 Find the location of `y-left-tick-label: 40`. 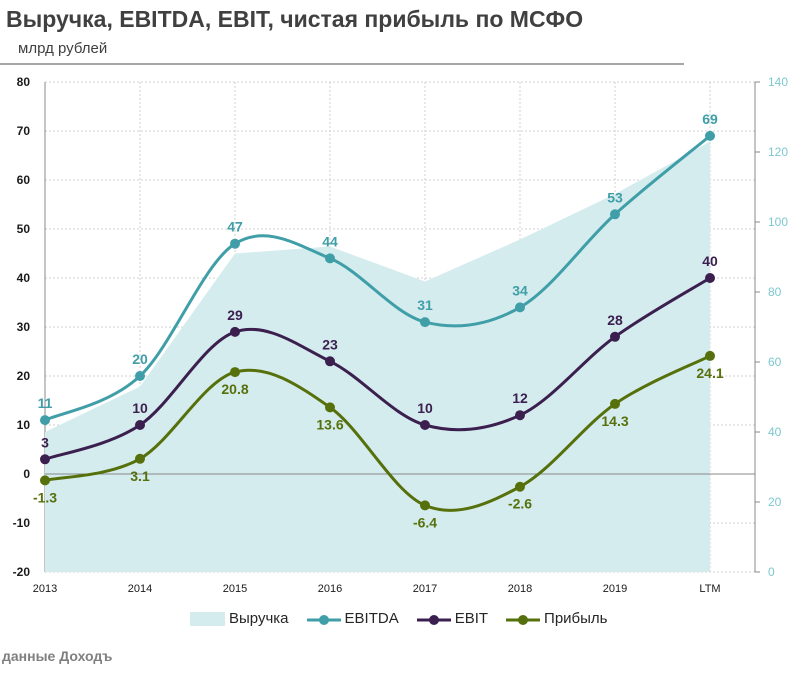

y-left-tick-label: 40 is located at coordinates (24, 278).